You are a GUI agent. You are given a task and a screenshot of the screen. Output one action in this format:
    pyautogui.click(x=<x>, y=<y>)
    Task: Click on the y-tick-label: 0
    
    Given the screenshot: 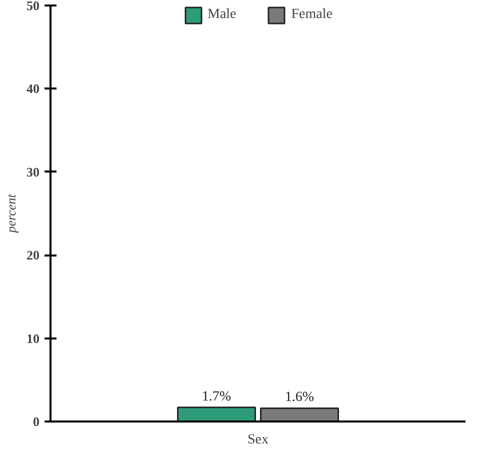 What is the action you would take?
    pyautogui.click(x=36, y=421)
    